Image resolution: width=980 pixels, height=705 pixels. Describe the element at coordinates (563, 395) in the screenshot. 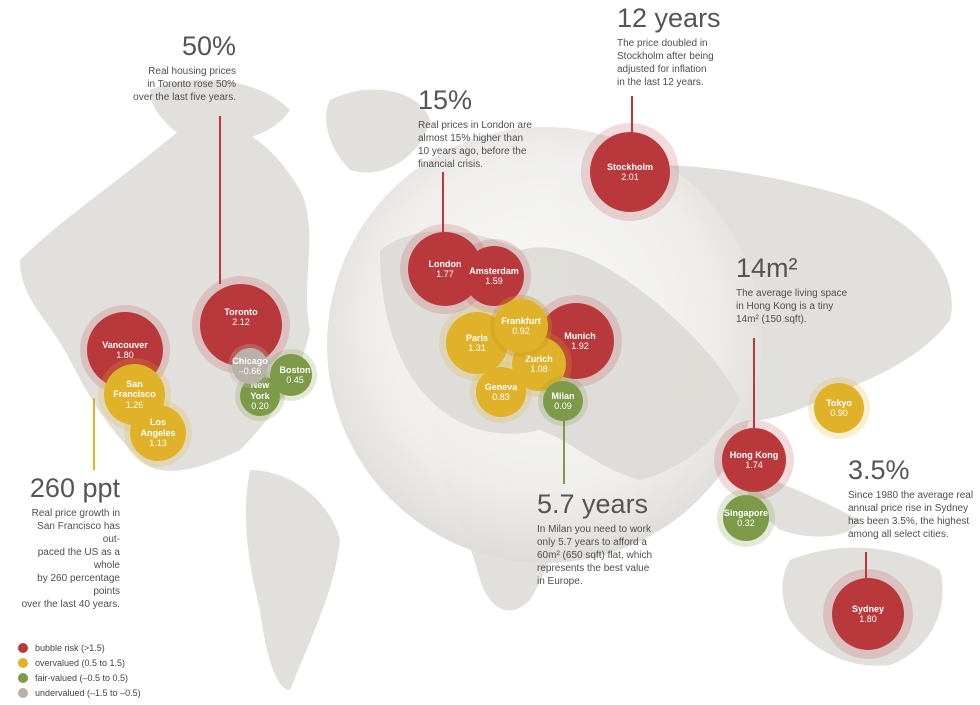

I see `city-name: Milan` at that location.